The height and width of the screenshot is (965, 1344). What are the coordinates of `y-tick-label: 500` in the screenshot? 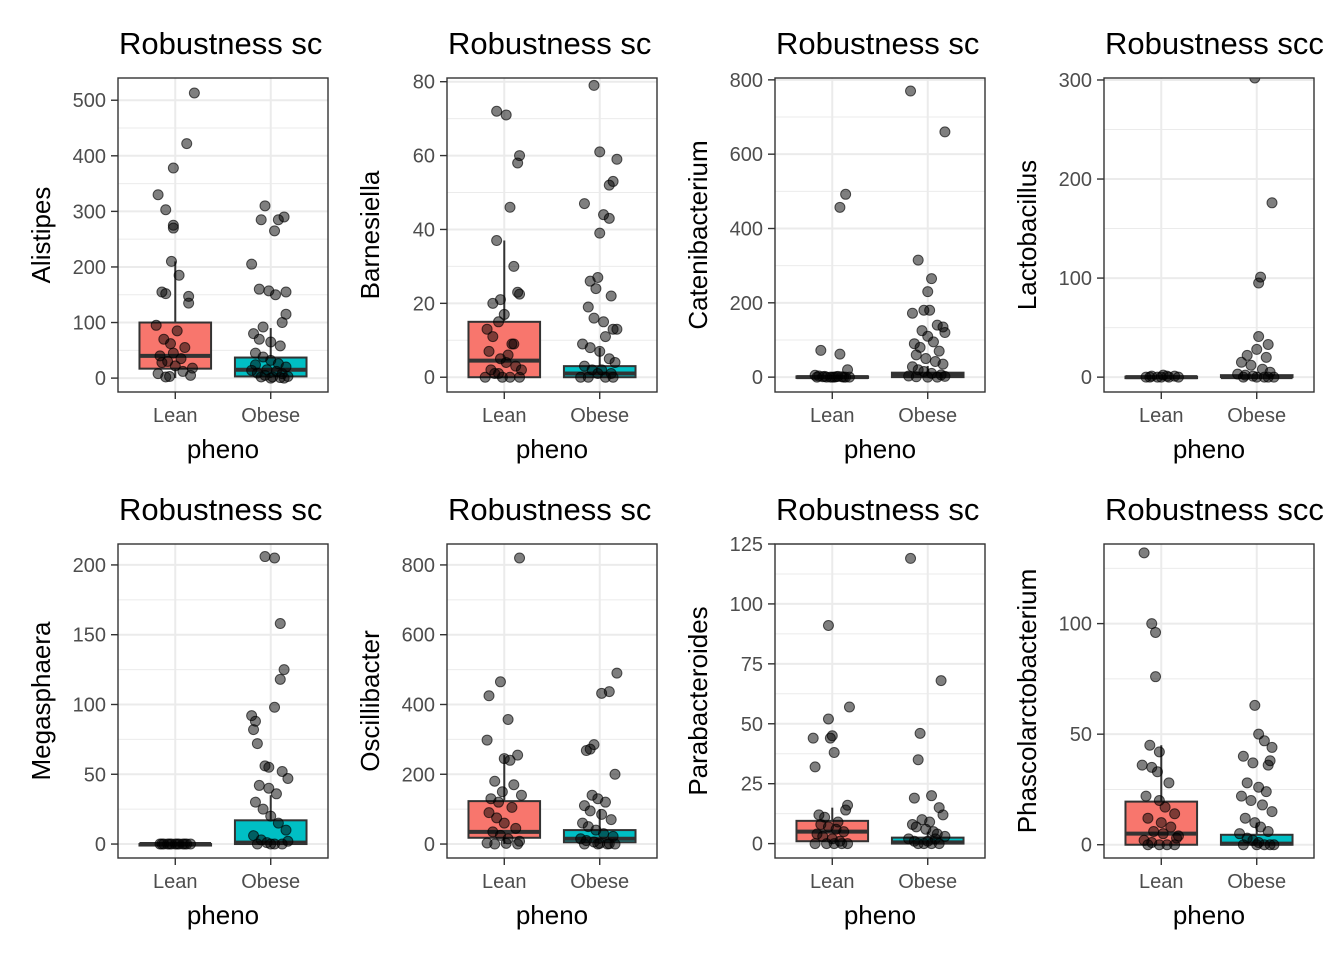 It's located at (89, 101).